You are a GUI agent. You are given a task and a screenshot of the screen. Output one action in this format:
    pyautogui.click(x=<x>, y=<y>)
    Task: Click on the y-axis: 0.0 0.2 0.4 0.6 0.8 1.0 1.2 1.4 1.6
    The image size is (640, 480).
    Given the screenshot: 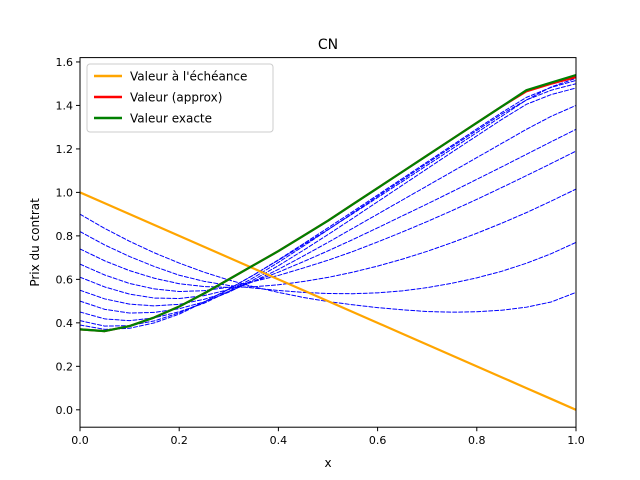 What is the action you would take?
    pyautogui.click(x=68, y=236)
    